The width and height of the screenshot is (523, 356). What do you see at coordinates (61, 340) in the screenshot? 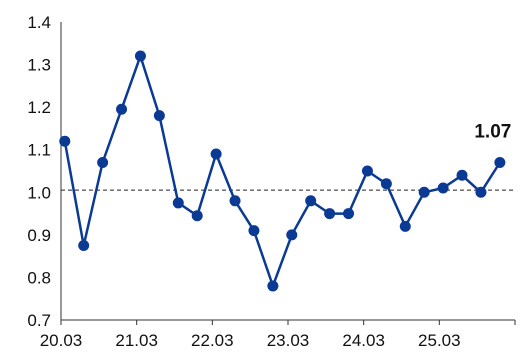
I see `x-tick-label: 20.03` at bounding box center [61, 340].